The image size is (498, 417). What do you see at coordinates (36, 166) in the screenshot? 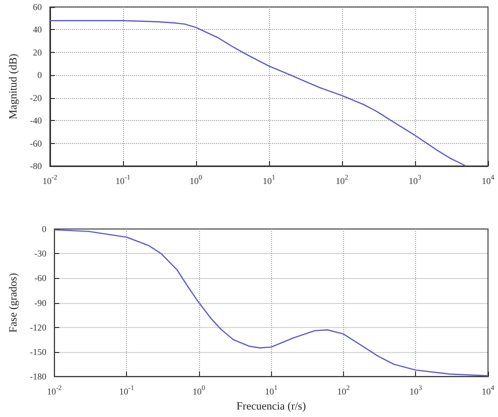
I see `y-tick-label: -80` at bounding box center [36, 166].